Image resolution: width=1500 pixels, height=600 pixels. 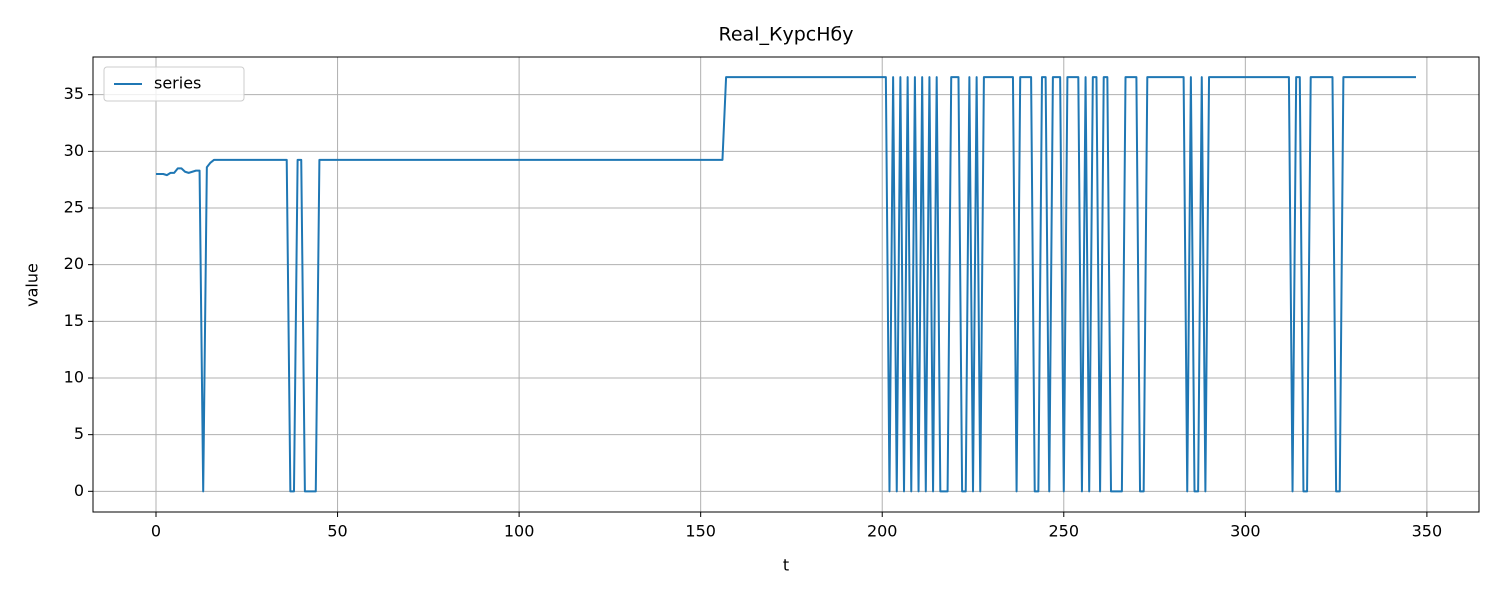 What do you see at coordinates (786, 565) in the screenshot?
I see `x-axis-label: t` at bounding box center [786, 565].